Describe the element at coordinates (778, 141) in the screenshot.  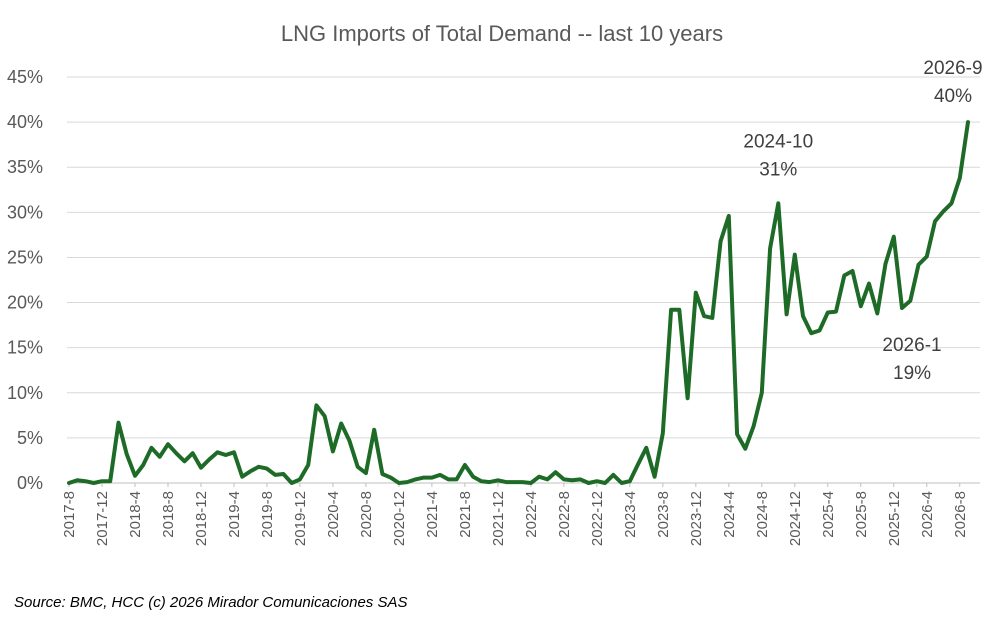
I see `annotation-date: 2024-10` at that location.